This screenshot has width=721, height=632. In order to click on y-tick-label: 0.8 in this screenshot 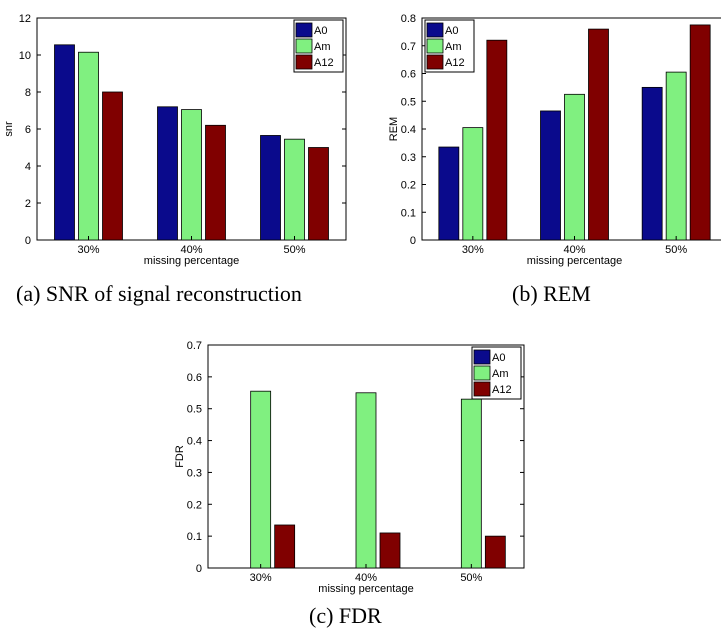, I will do `click(408, 19)`.